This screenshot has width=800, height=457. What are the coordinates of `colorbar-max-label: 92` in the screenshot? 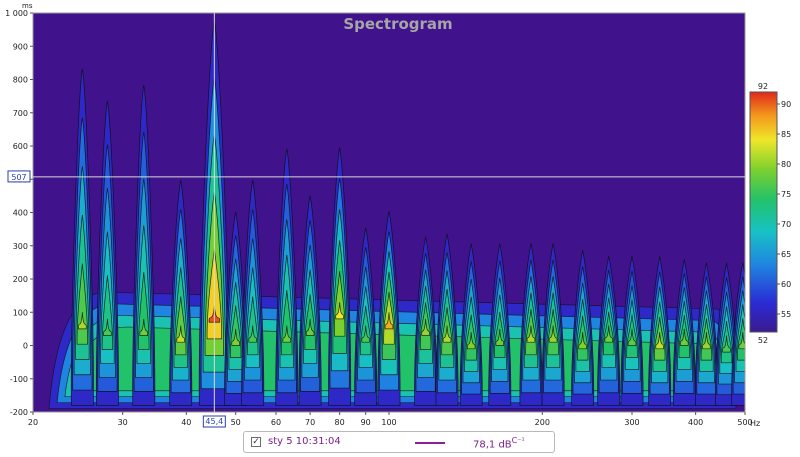 It's located at (763, 86).